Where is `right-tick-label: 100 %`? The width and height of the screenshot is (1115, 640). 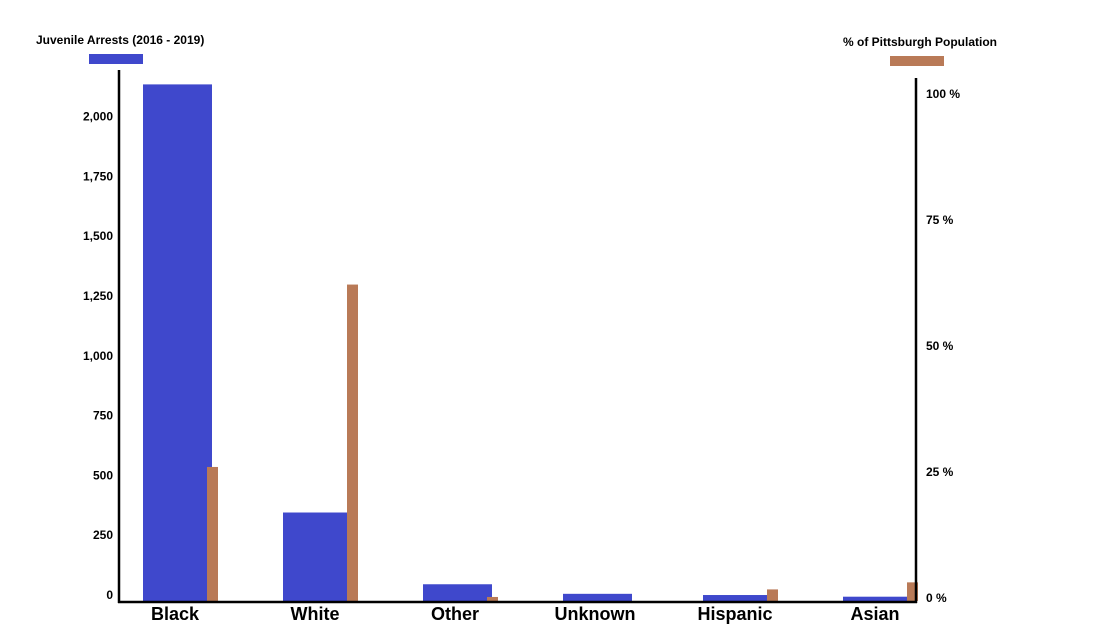
right-tick-label: 100 % is located at coordinates (943, 94).